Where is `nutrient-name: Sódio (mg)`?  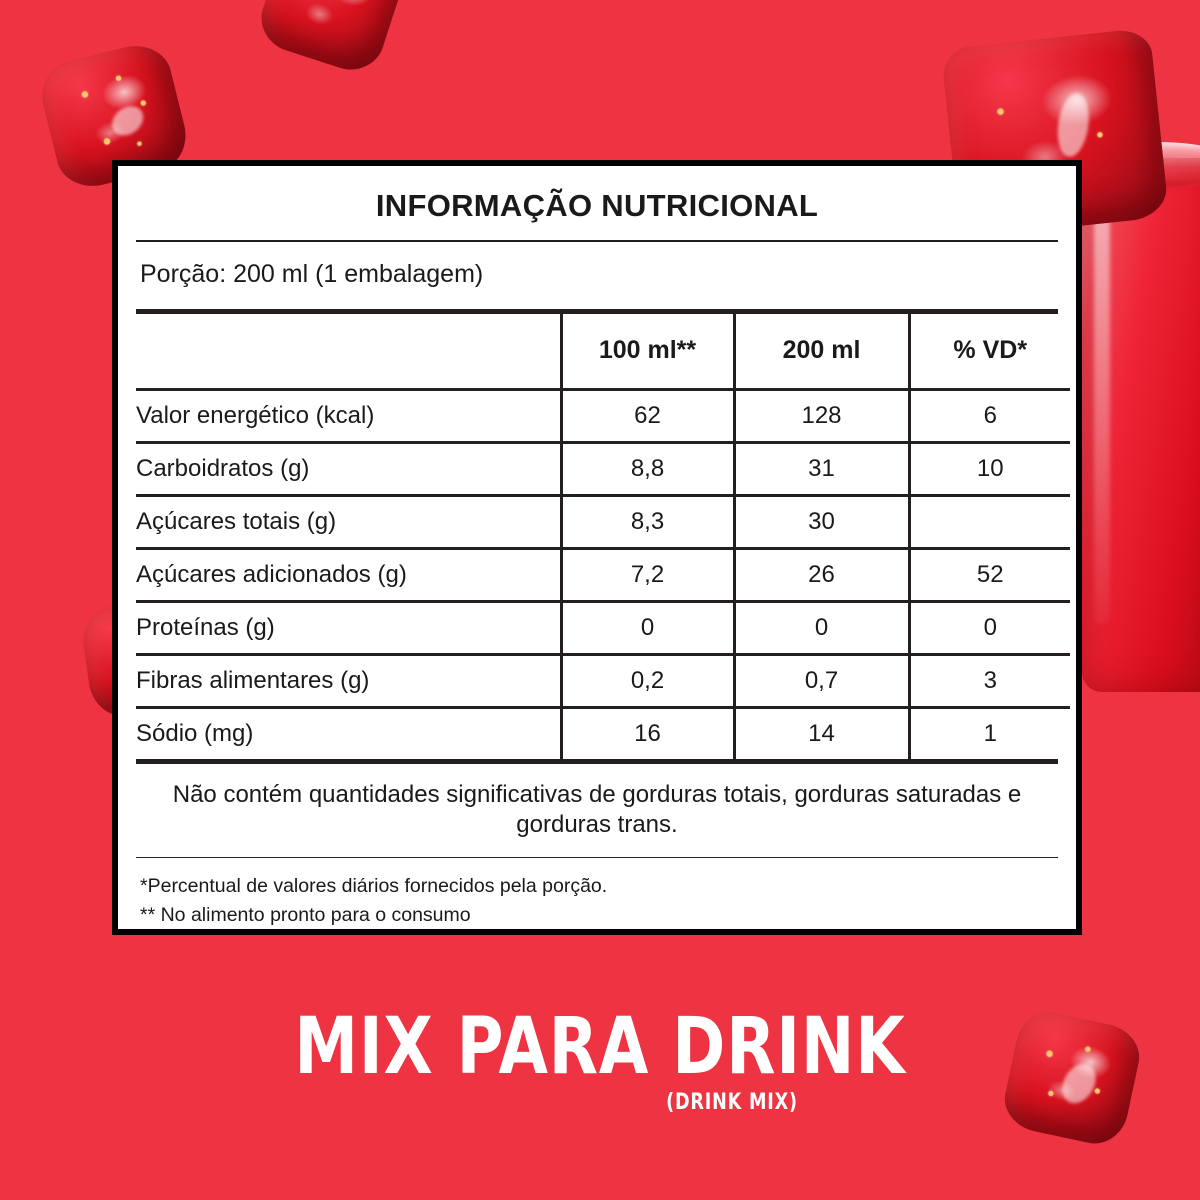
nutrient-name: Sódio (mg) is located at coordinates (195, 733).